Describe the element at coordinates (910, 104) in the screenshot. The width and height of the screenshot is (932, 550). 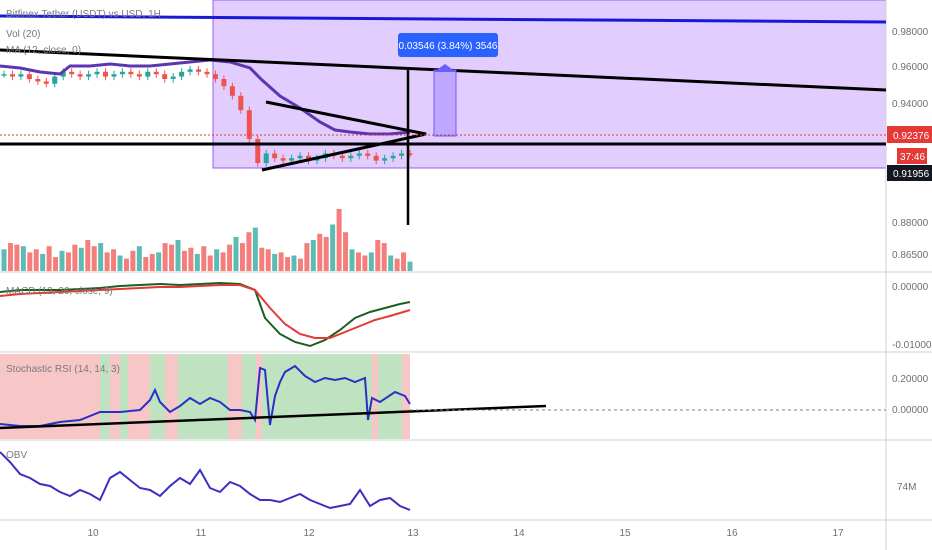
I see `price-tick: 0.94000` at that location.